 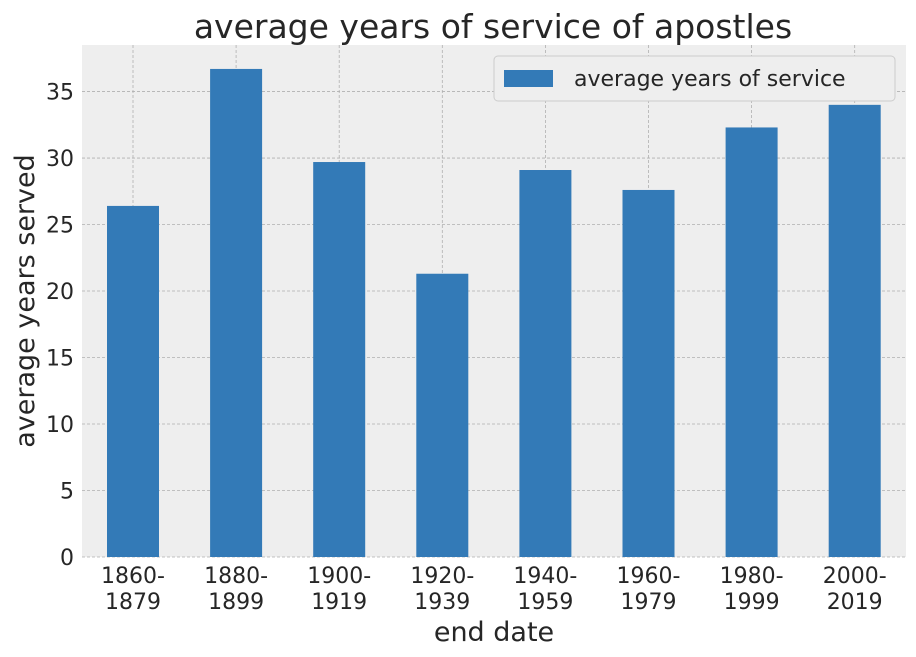 I want to click on x-tick-label: 1860-1879, so click(x=133, y=589).